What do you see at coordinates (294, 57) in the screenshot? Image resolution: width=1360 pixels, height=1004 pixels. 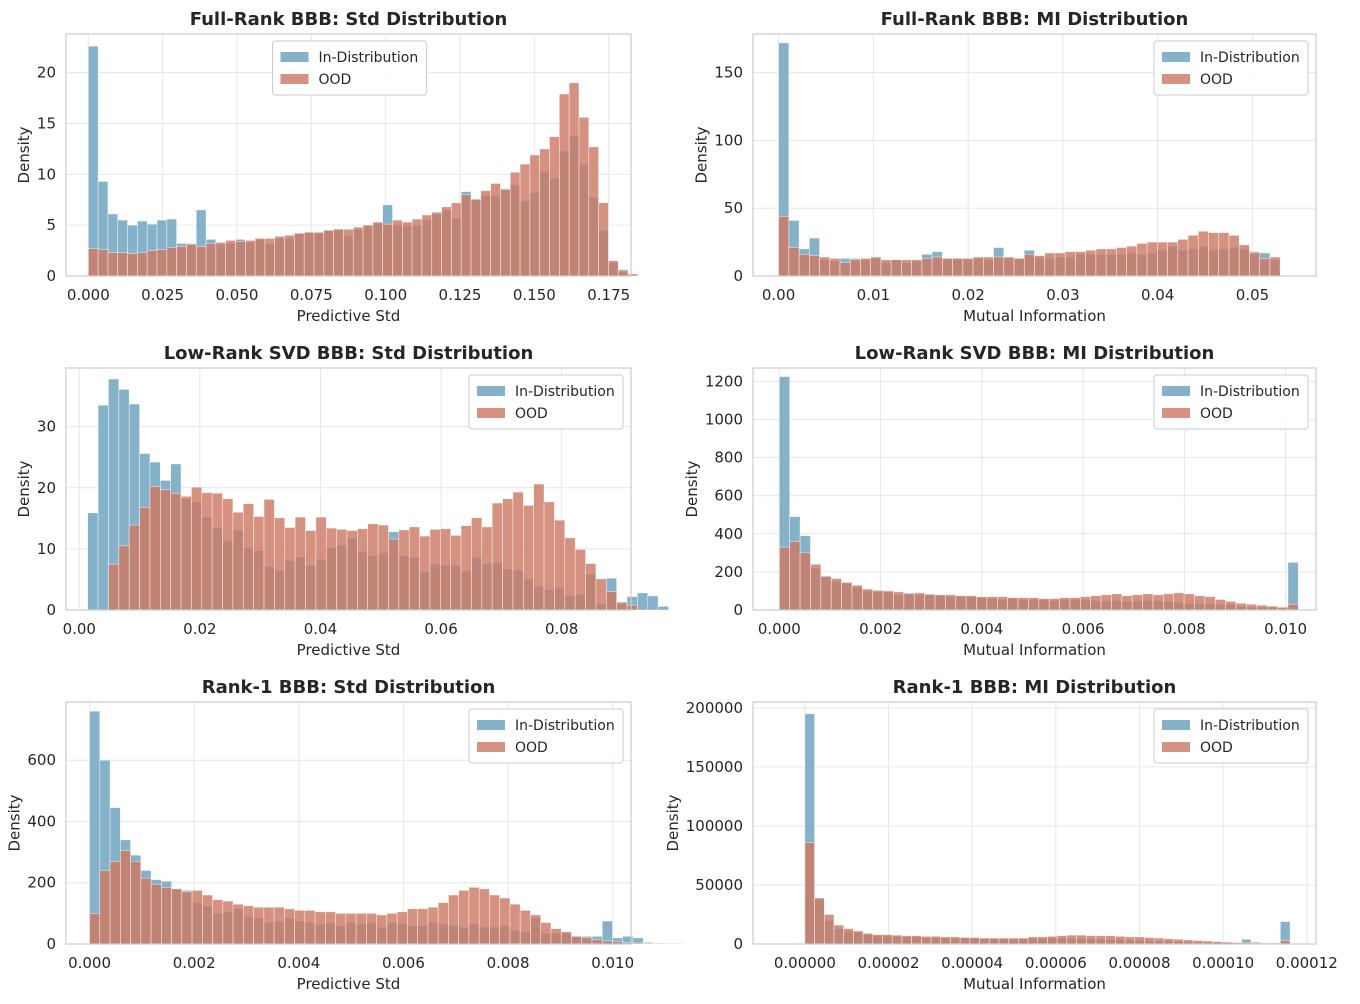 I see `legend-swatch-in-distribution` at bounding box center [294, 57].